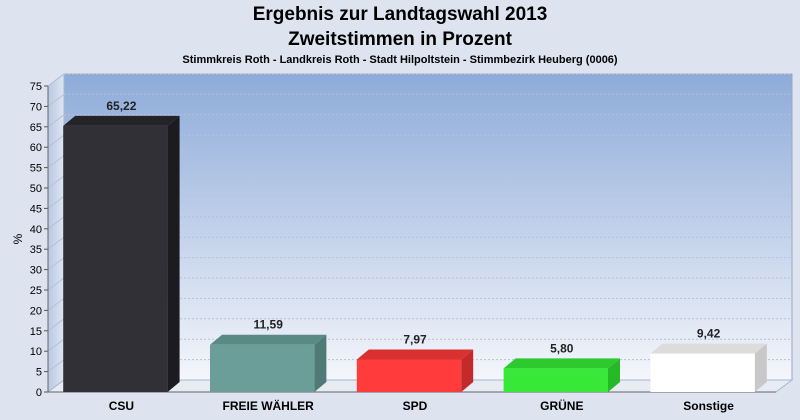 The width and height of the screenshot is (800, 420). What do you see at coordinates (121, 406) in the screenshot?
I see `category-label: CSU` at bounding box center [121, 406].